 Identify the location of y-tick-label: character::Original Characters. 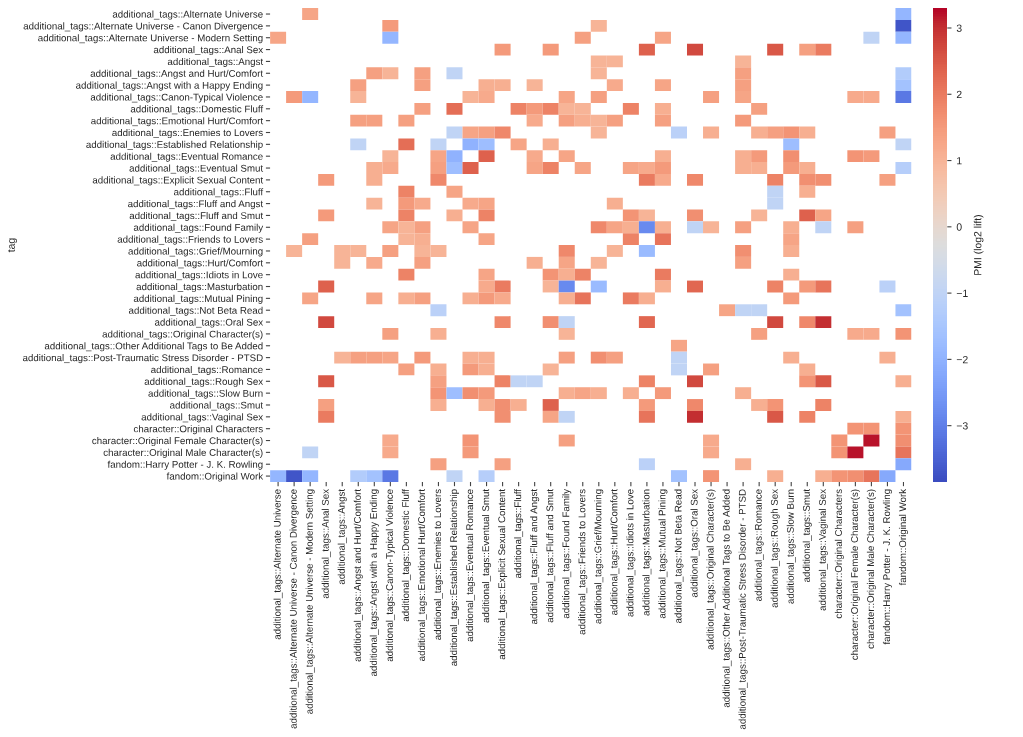
(198, 430).